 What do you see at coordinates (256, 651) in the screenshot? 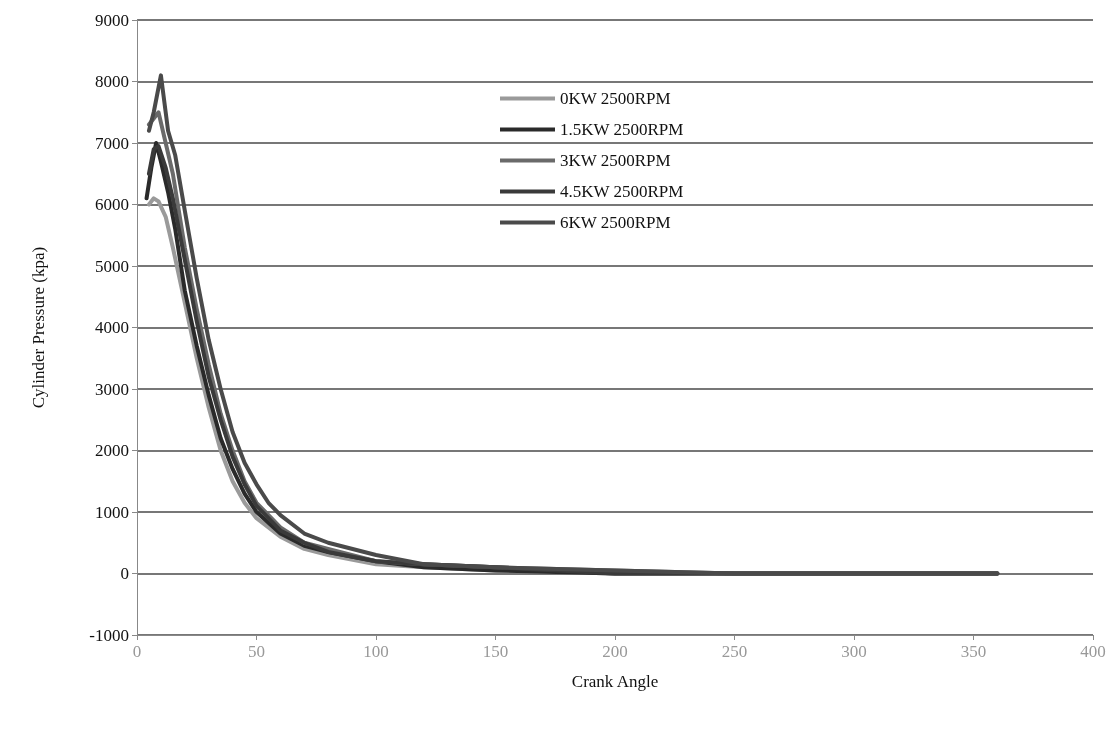
I see `x-tick-label: 50` at bounding box center [256, 651].